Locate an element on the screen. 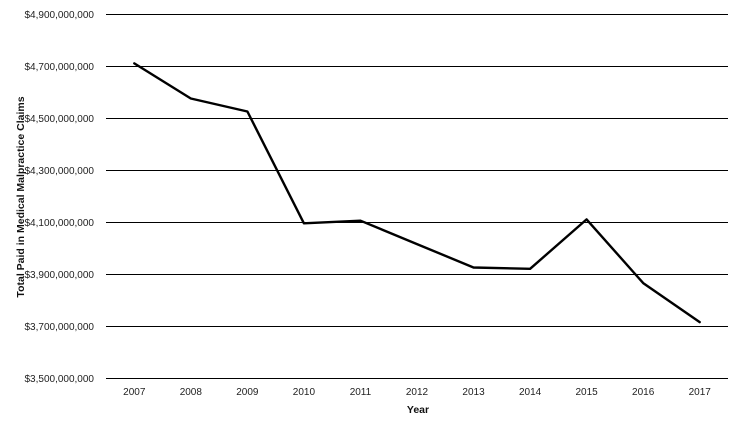 The width and height of the screenshot is (750, 426). y-tick-label: $4,700,000,000 is located at coordinates (59, 67).